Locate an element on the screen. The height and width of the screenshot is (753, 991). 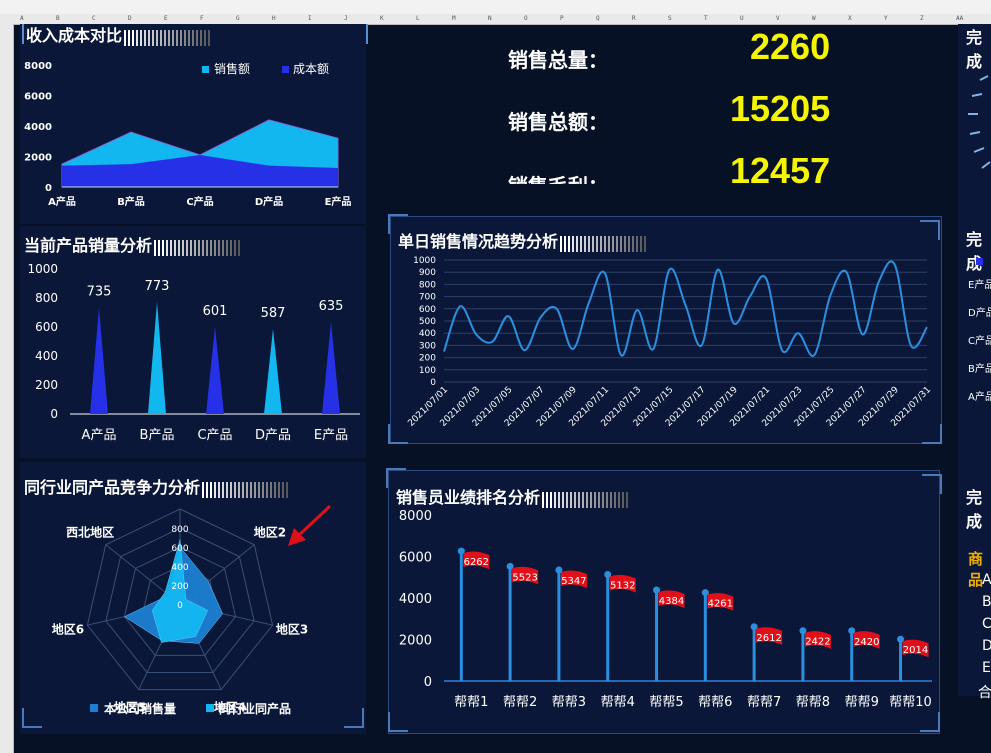
column-header-cell: X is located at coordinates (850, 18).